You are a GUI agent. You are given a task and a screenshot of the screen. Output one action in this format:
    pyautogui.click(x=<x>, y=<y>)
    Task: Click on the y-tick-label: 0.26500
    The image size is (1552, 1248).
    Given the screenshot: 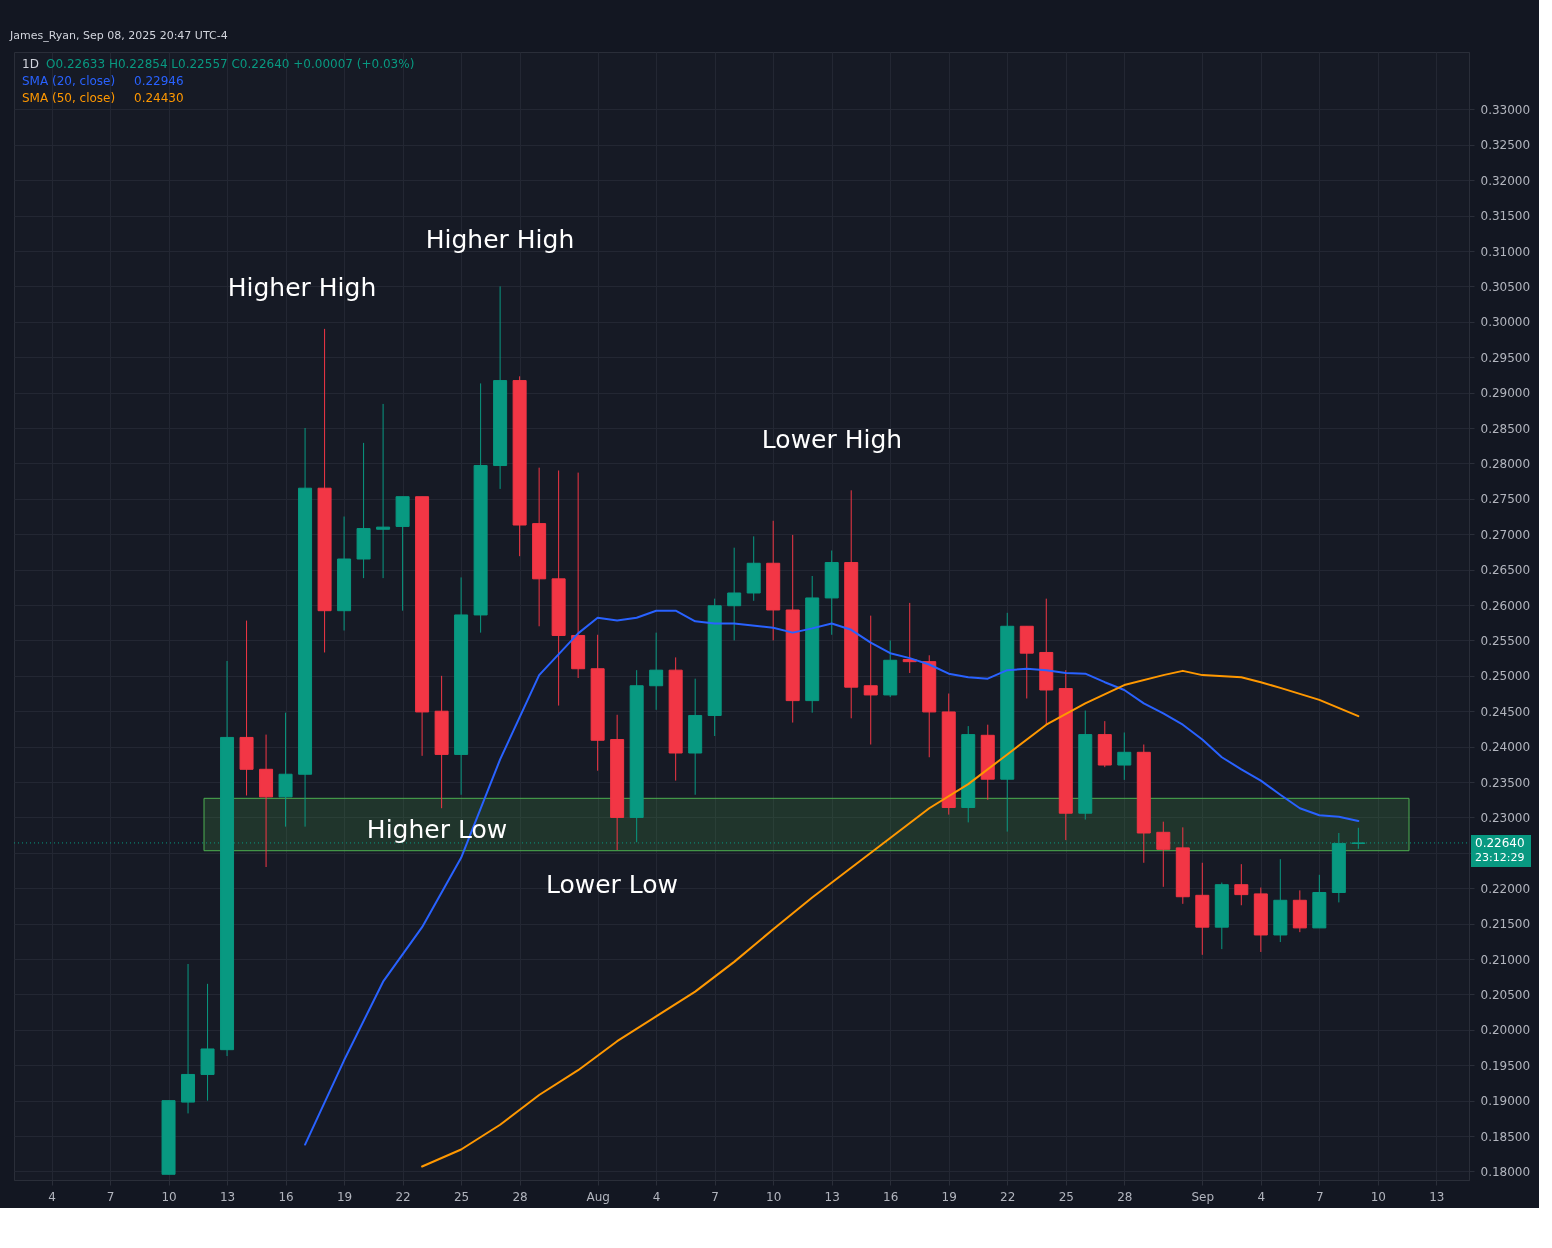 What is the action you would take?
    pyautogui.click(x=1505, y=570)
    